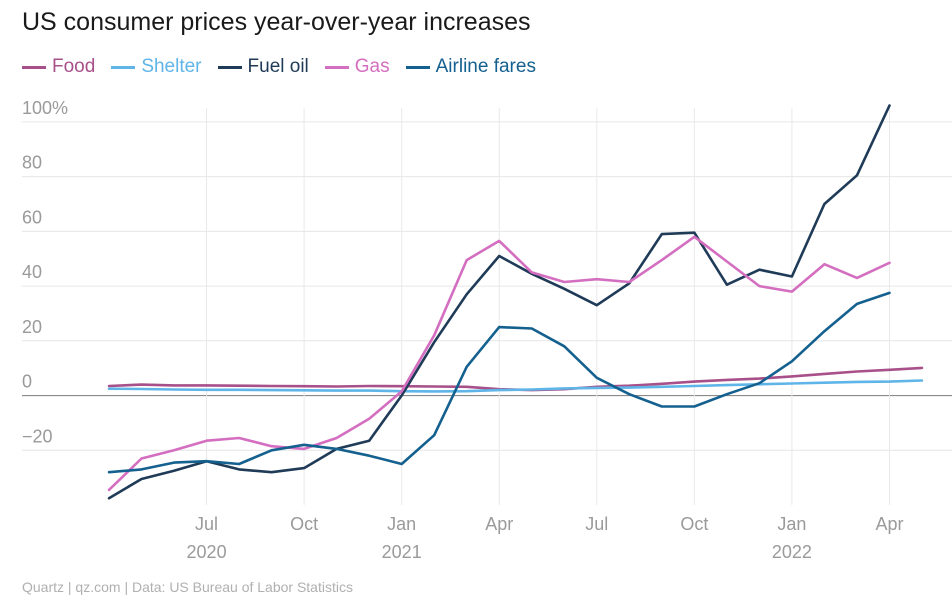 Image resolution: width=952 pixels, height=610 pixels. I want to click on x-year-label: 2020, so click(207, 552).